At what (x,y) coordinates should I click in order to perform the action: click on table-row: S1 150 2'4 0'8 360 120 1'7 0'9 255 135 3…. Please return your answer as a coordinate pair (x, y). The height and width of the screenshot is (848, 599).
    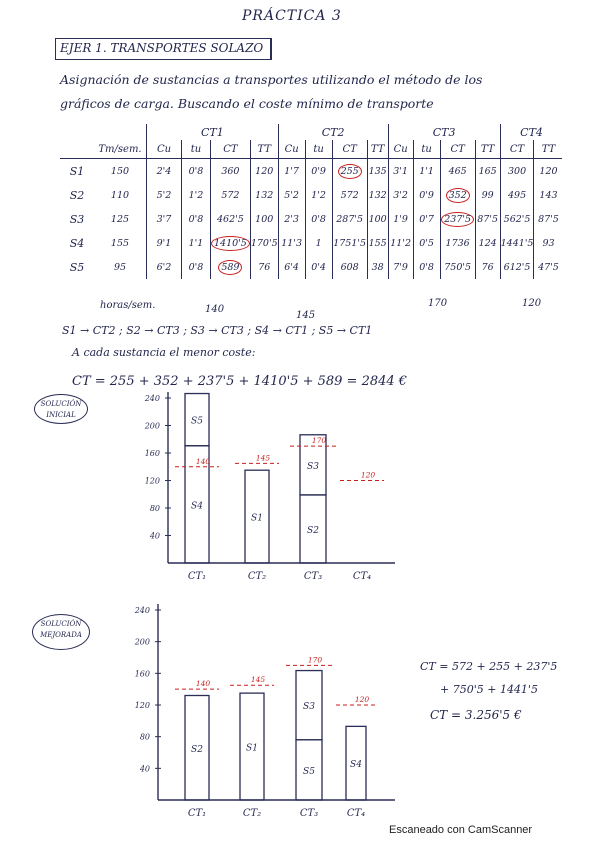
    Looking at the image, I should click on (311, 170).